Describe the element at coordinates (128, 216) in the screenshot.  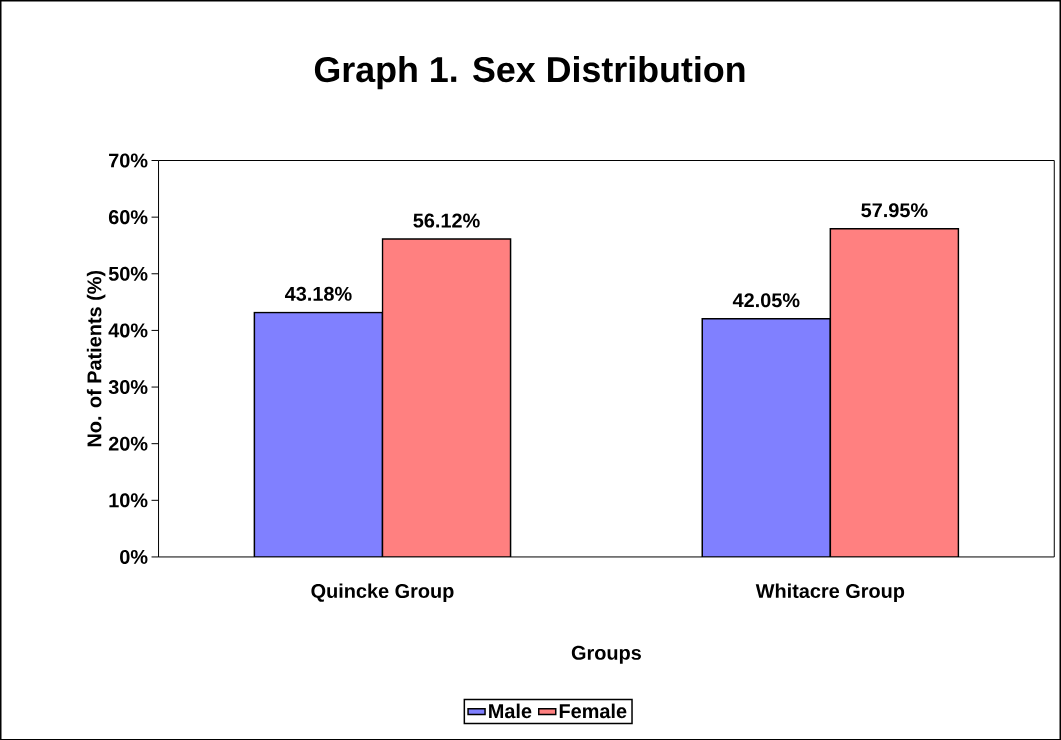
I see `y-tick-label: 60%` at that location.